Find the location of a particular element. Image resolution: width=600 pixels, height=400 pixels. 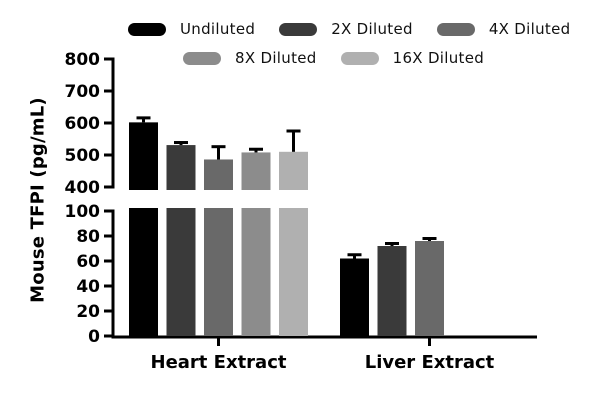

bar-liver-extract-undiluted is located at coordinates (354, 297).